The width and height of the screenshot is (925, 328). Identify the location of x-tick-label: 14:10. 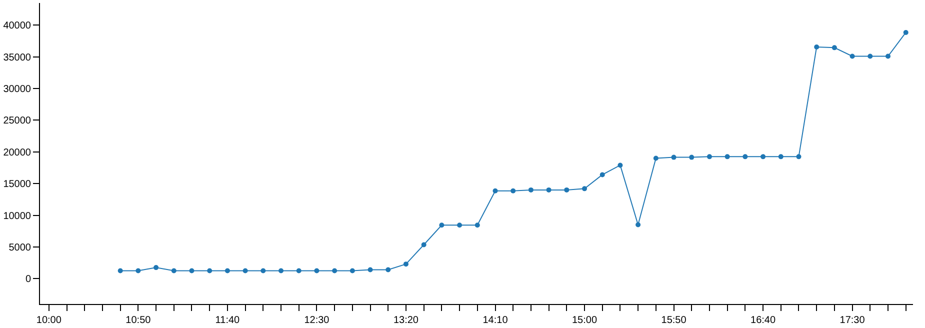
(495, 320).